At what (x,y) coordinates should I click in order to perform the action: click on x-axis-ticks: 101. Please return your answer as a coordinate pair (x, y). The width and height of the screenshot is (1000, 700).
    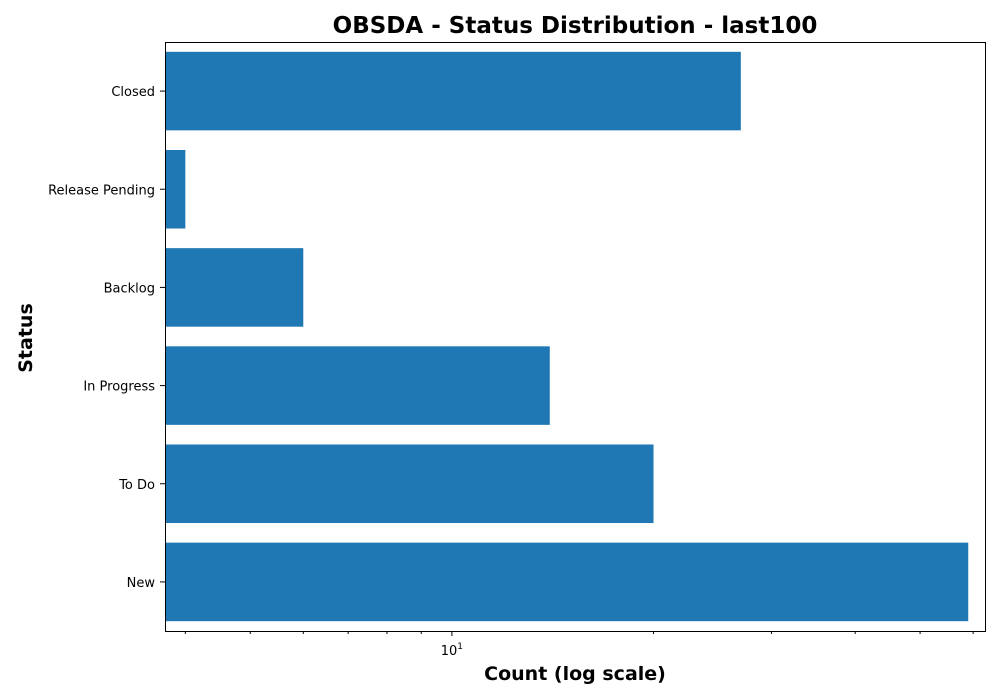
    Looking at the image, I should click on (579, 645).